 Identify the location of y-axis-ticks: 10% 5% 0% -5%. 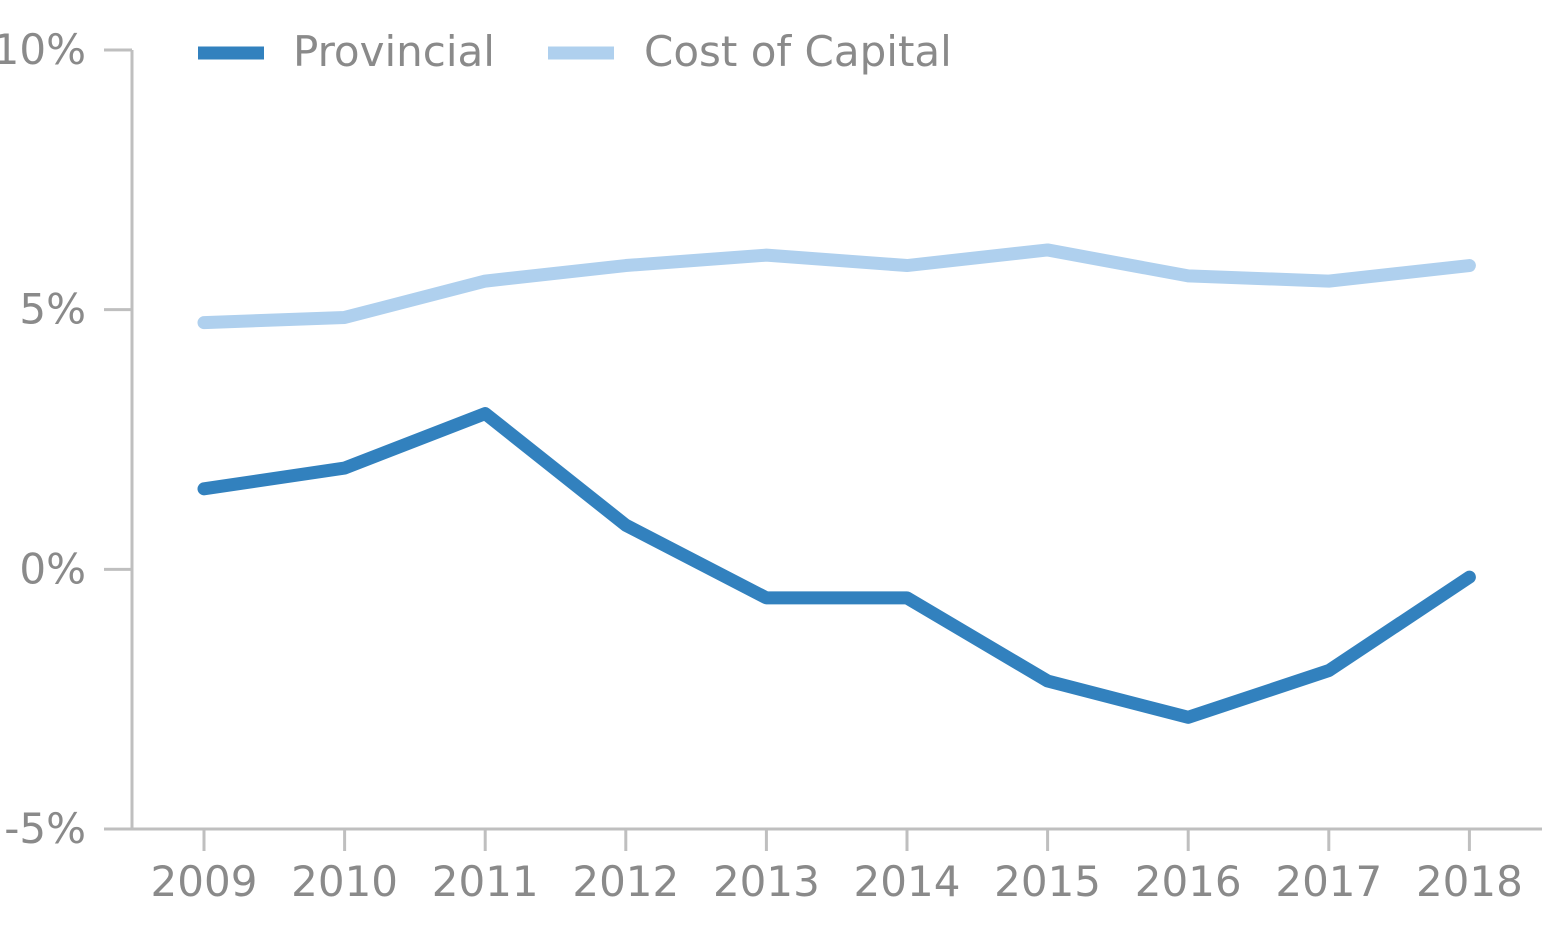
(66, 439).